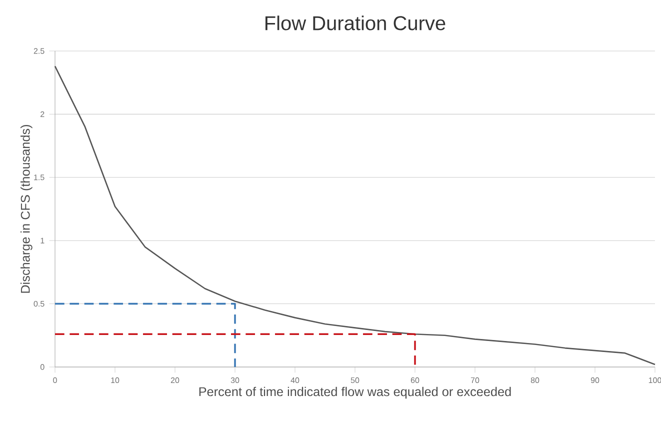 The image size is (661, 424). I want to click on y-tick-label: 0.5, so click(39, 303).